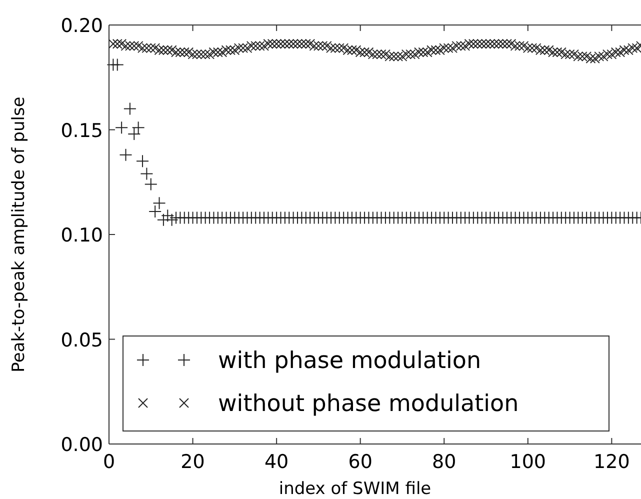  I want to click on x-tick-label: 60, so click(360, 462).